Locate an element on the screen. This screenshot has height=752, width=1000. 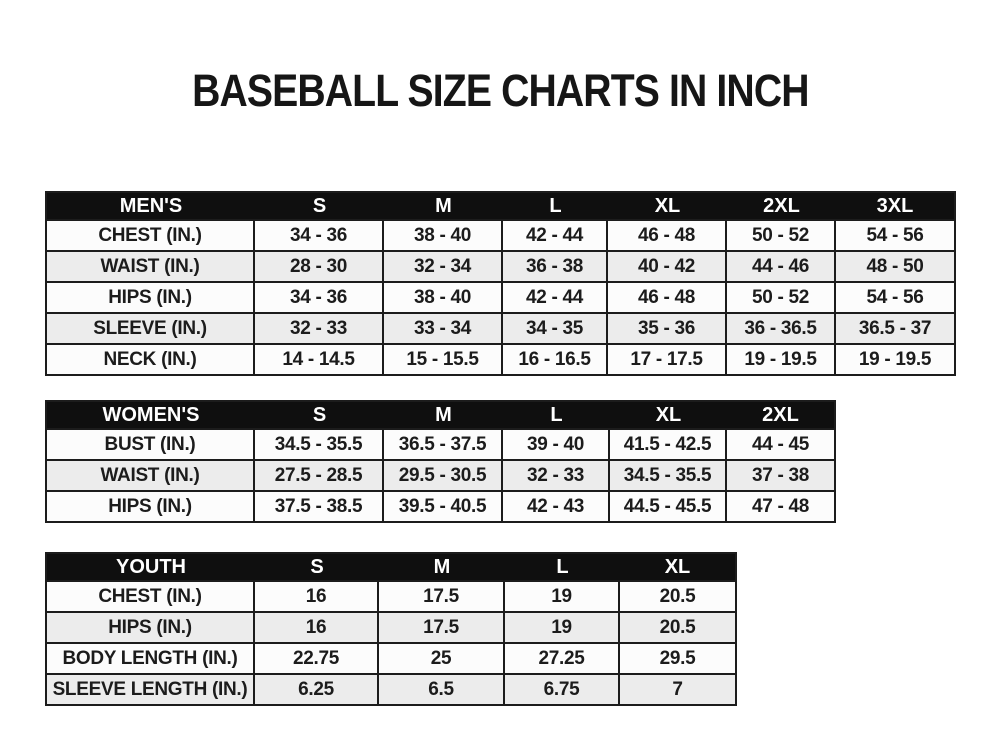
youth-table-row: CHEST (IN.) 16 17.5 19 20.5 is located at coordinates (391, 595).